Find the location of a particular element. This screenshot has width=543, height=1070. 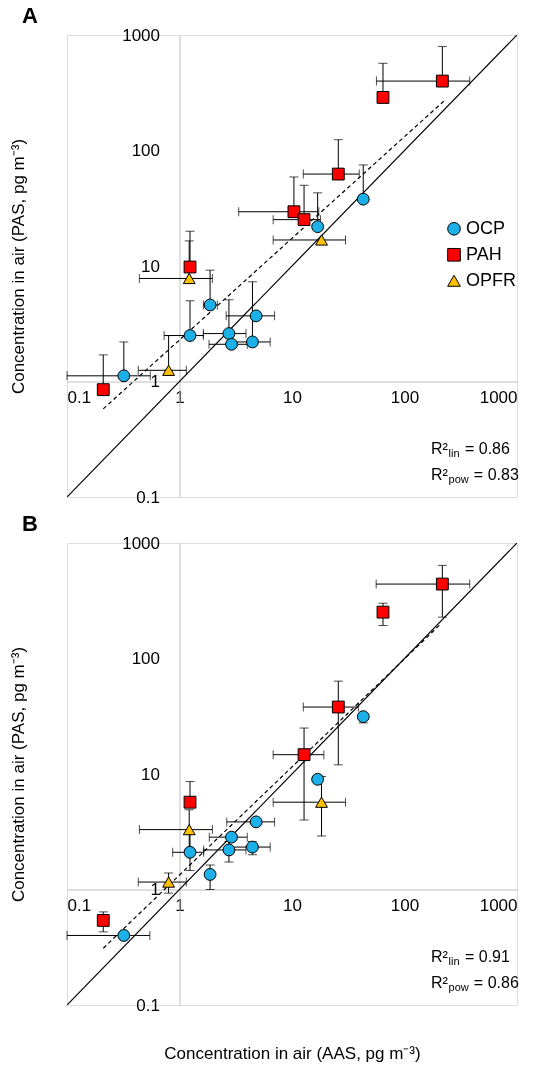

legend-label: PAH is located at coordinates (484, 253).